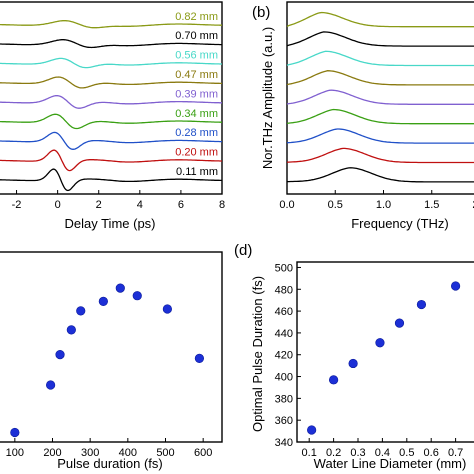 The image size is (474, 474). Describe the element at coordinates (357, 453) in the screenshot. I see `panel-d-xtick-label: 0.3` at that location.